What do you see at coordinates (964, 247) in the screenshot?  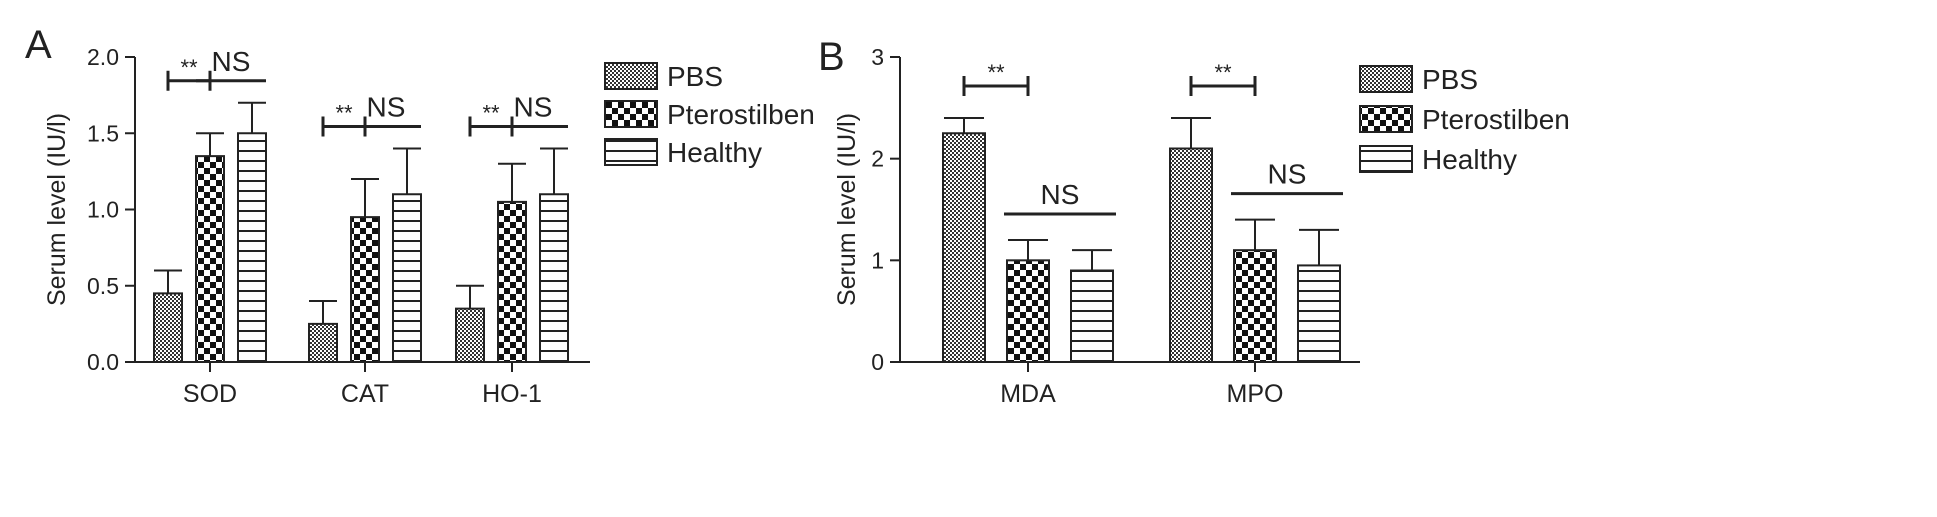 I see `bar-pbs-mda` at bounding box center [964, 247].